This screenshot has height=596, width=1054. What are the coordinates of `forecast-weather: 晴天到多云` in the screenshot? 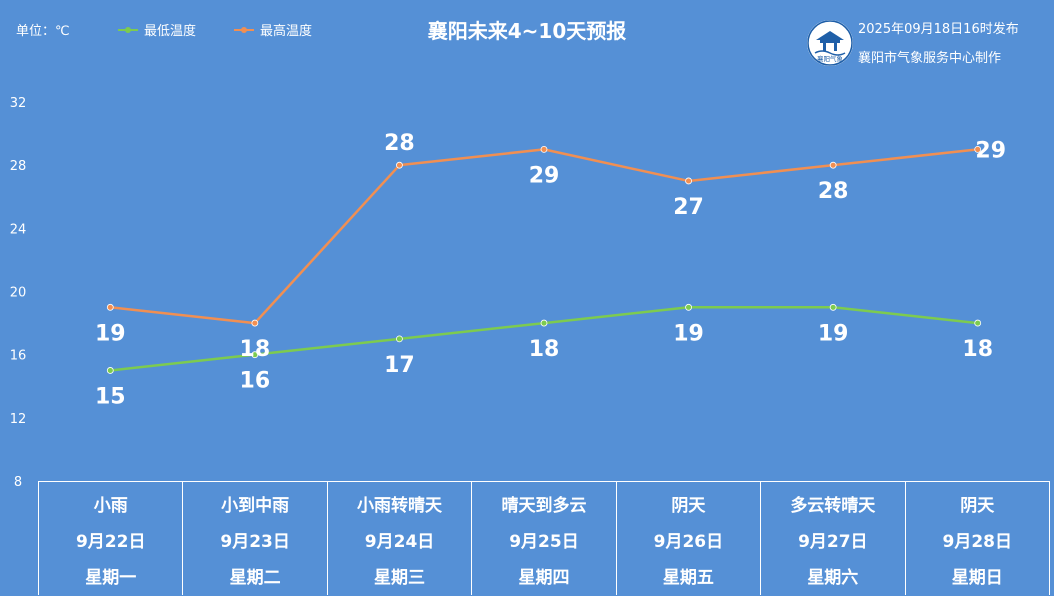 It's located at (544, 506).